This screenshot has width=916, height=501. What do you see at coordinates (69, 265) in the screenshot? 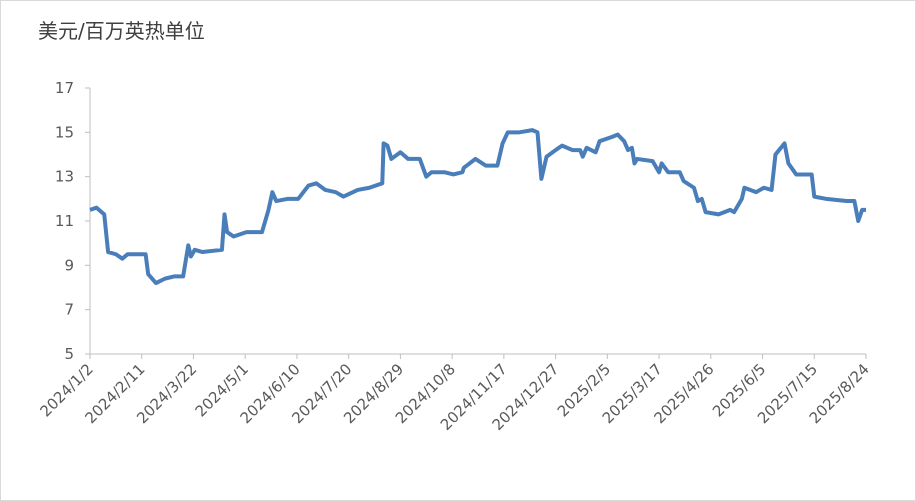
I see `y-tick-label: 9` at bounding box center [69, 265].